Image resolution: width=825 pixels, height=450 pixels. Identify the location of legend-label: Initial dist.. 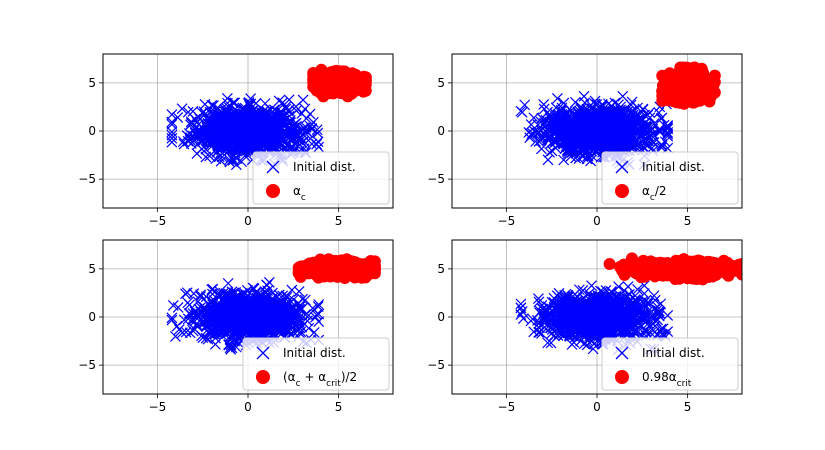
(673, 167).